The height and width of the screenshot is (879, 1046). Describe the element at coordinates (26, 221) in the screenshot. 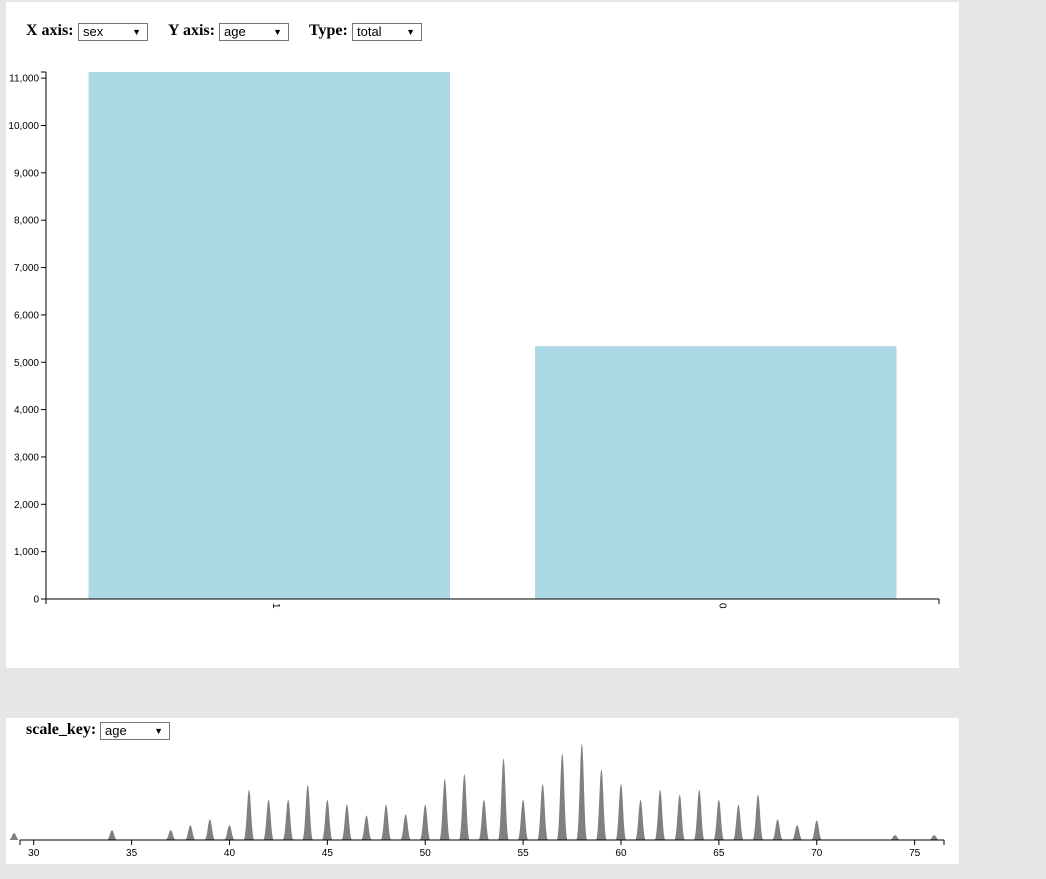

I see `y-tick-label: 8,000` at that location.